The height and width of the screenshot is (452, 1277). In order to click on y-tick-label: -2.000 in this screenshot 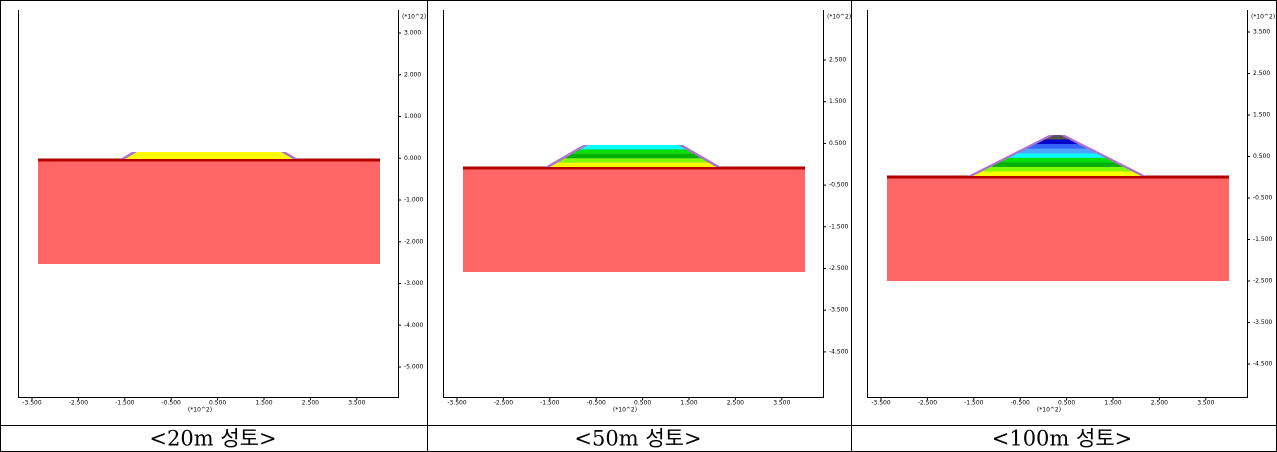, I will do `click(414, 241)`.